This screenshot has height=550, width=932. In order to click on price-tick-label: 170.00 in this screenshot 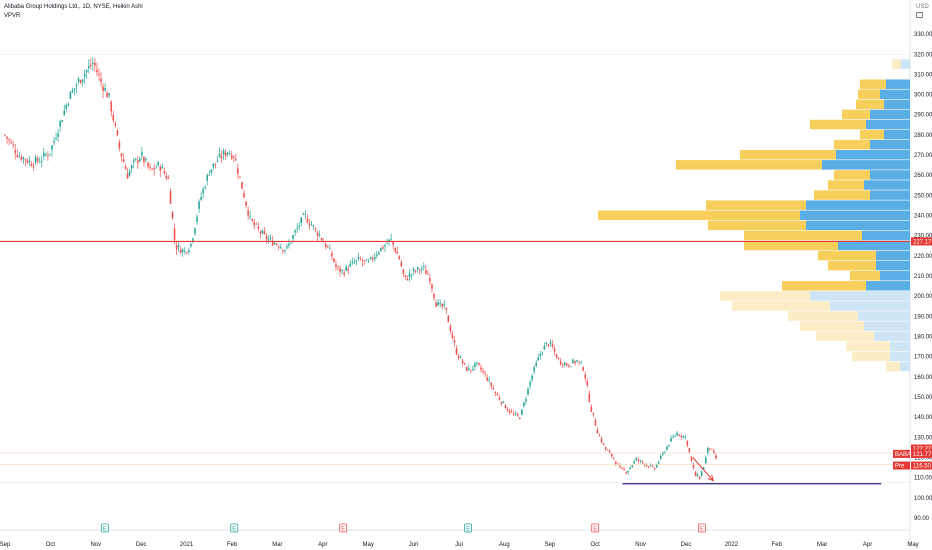, I will do `click(923, 358)`.